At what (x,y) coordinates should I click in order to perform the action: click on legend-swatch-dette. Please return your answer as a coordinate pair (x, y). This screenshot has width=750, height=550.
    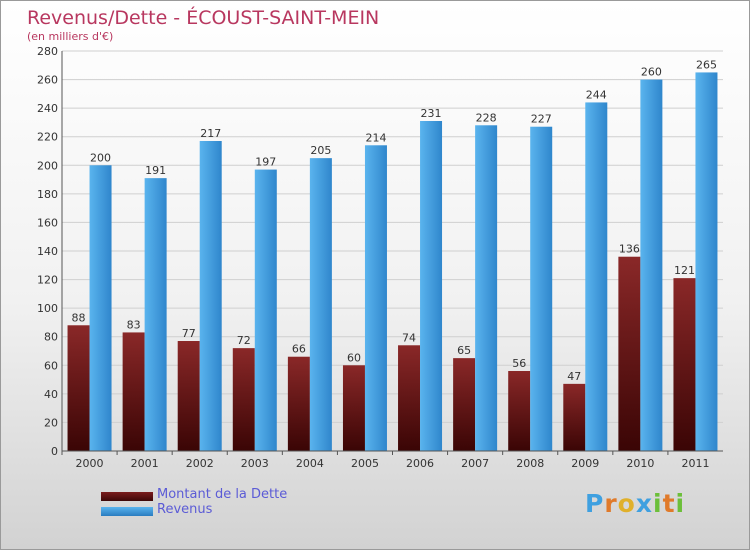
    Looking at the image, I should click on (127, 496).